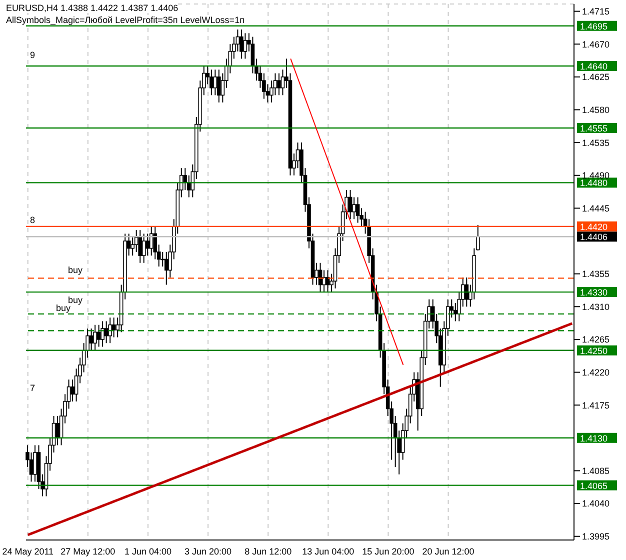 This screenshot has width=626, height=560. I want to click on y-tick-label: 1.4580, so click(596, 109).